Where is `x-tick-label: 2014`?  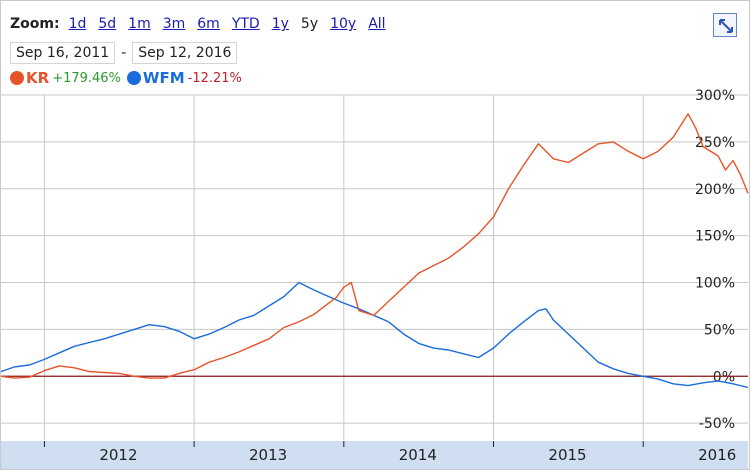 x-tick-label: 2014 is located at coordinates (418, 455).